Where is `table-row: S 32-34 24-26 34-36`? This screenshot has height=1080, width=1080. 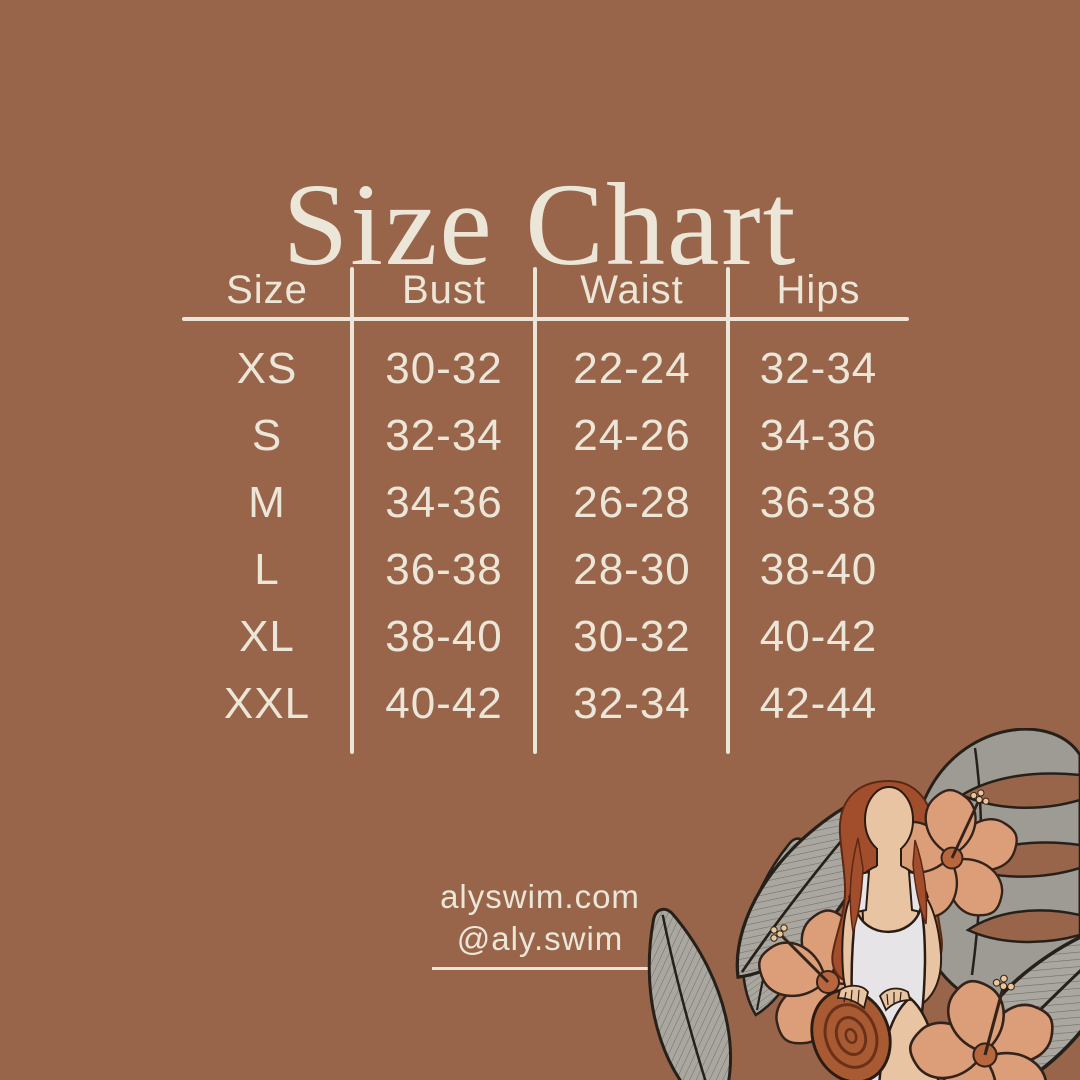
table-row: S 32-34 24-26 34-36 is located at coordinates (545, 435).